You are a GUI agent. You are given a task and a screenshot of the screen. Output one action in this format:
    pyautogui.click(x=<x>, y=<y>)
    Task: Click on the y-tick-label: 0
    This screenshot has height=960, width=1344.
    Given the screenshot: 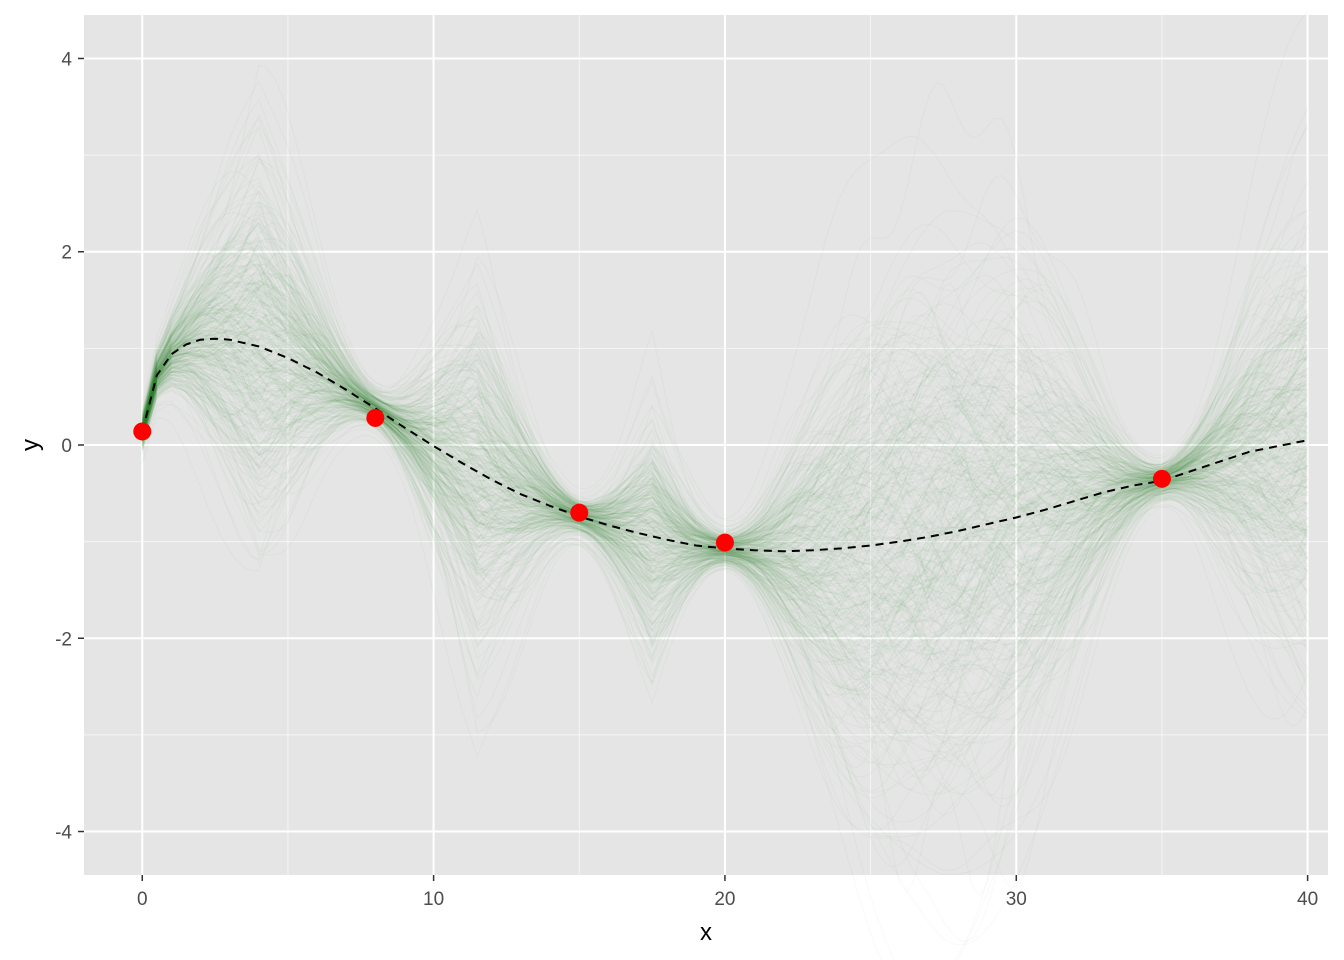 What is the action you would take?
    pyautogui.click(x=66, y=446)
    